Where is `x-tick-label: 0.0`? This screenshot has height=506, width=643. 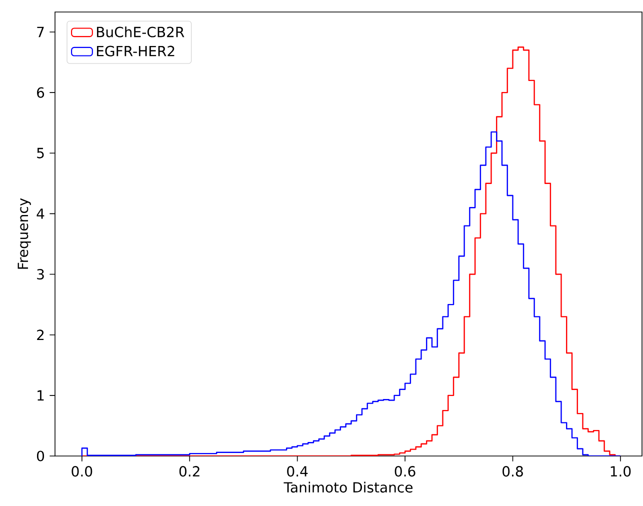
x-tick-label: 0.0 is located at coordinates (82, 471).